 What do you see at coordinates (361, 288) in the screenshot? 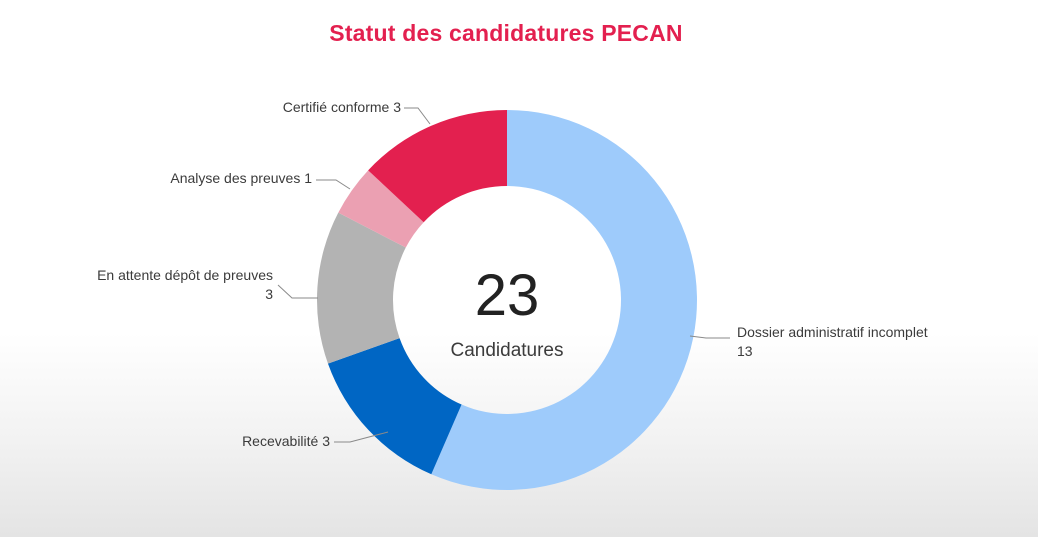
I see `slice-en-attente-depot-de-preuves` at bounding box center [361, 288].